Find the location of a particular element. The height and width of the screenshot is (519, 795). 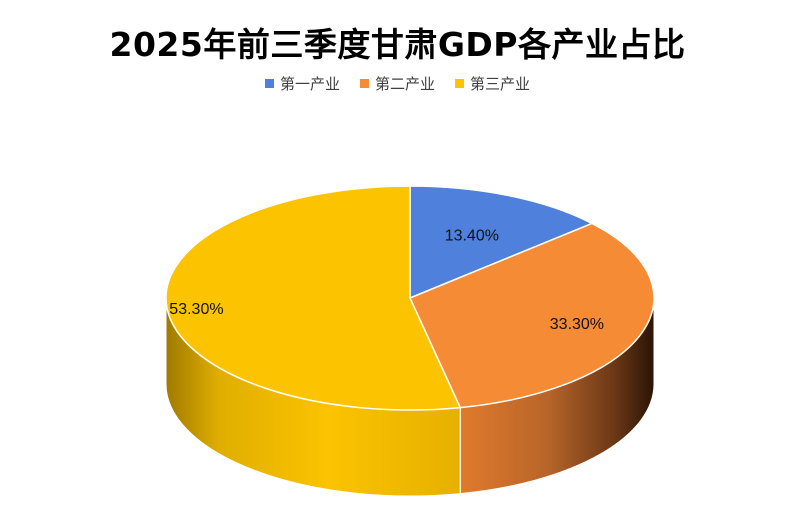

legend-swatch-tertiary is located at coordinates (459, 83).